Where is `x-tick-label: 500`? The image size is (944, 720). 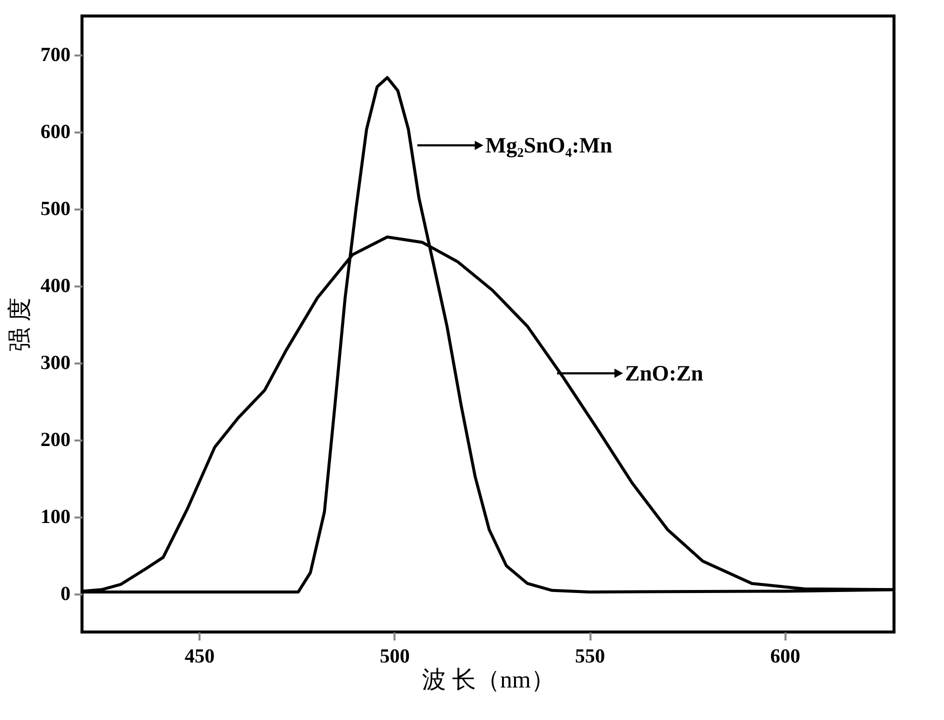 x-tick-label: 500 is located at coordinates (395, 657).